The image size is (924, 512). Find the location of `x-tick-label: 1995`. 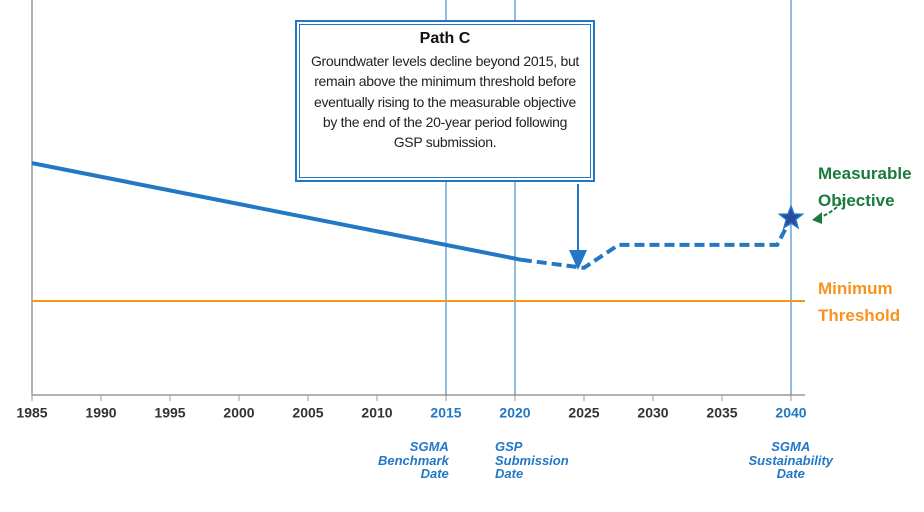

x-tick-label: 1995 is located at coordinates (169, 413).